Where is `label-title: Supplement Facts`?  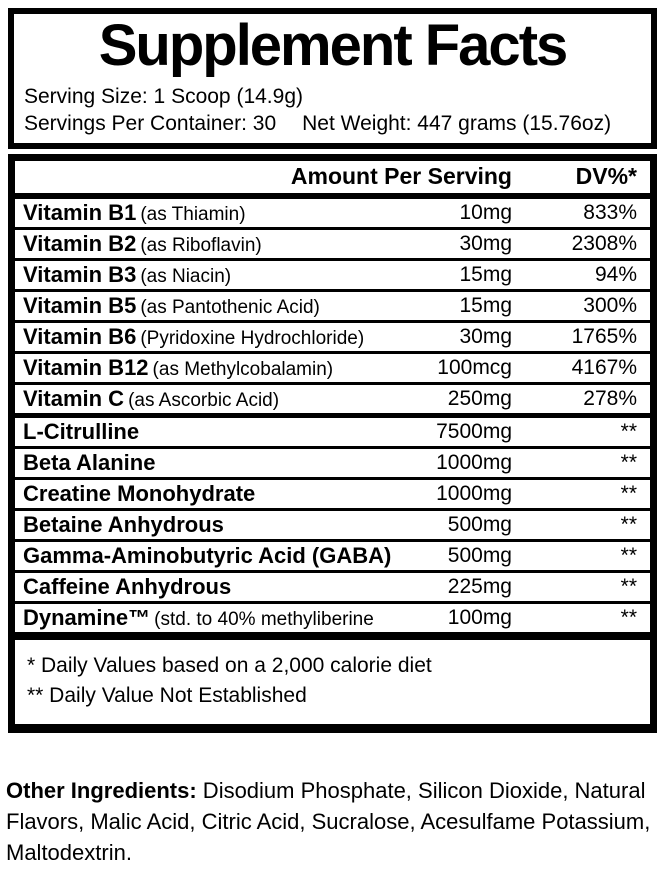 label-title: Supplement Facts is located at coordinates (333, 45).